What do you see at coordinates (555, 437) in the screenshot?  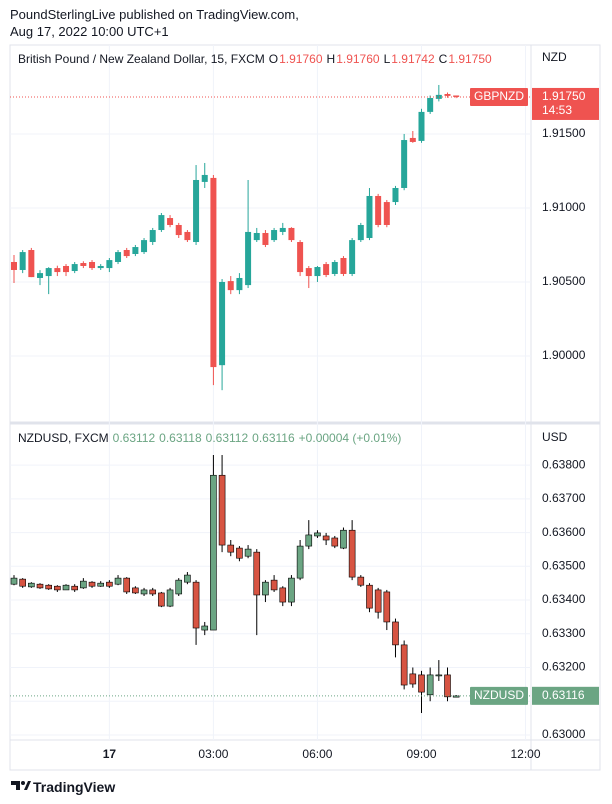 I see `currency-label: USD` at bounding box center [555, 437].